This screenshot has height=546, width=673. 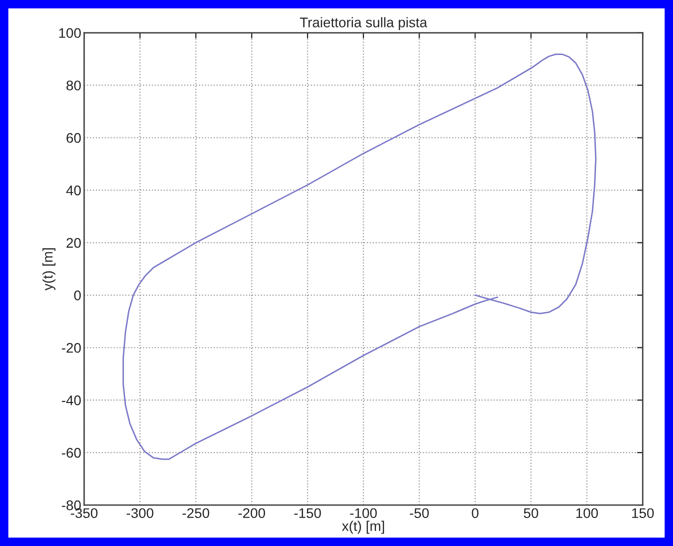 What do you see at coordinates (307, 513) in the screenshot?
I see `x-tick-label: -150` at bounding box center [307, 513].